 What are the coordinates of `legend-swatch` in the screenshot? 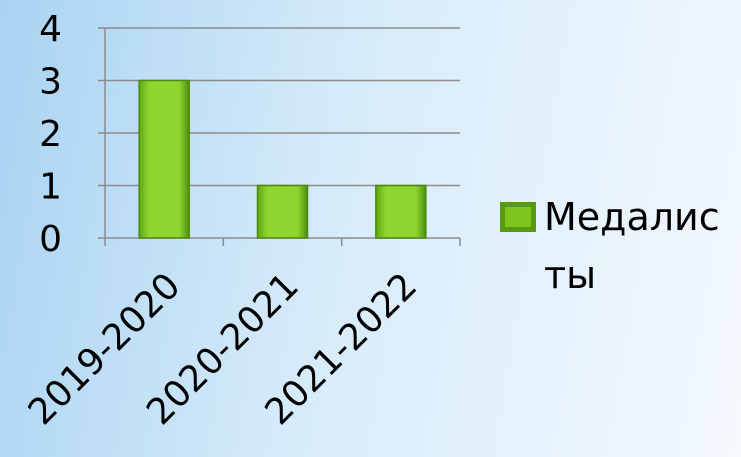 It's located at (518, 217).